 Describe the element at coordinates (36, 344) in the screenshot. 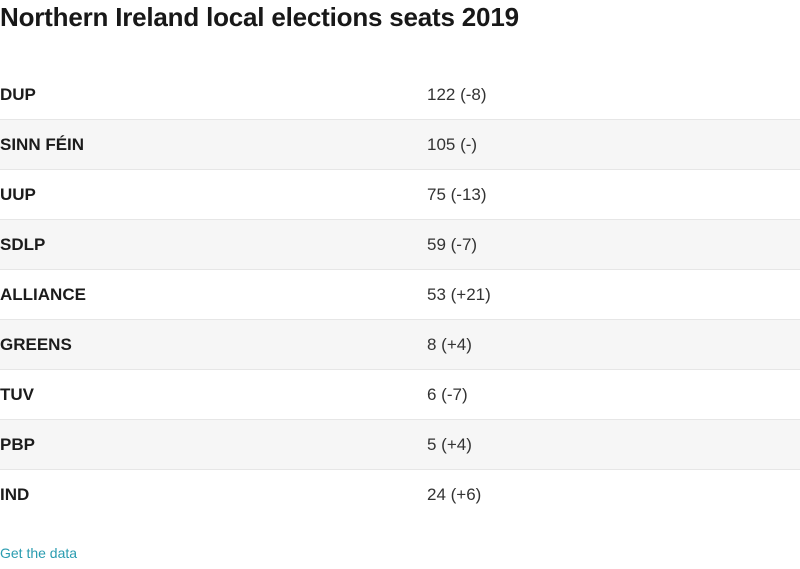

I see `party-name: GREENS` at that location.